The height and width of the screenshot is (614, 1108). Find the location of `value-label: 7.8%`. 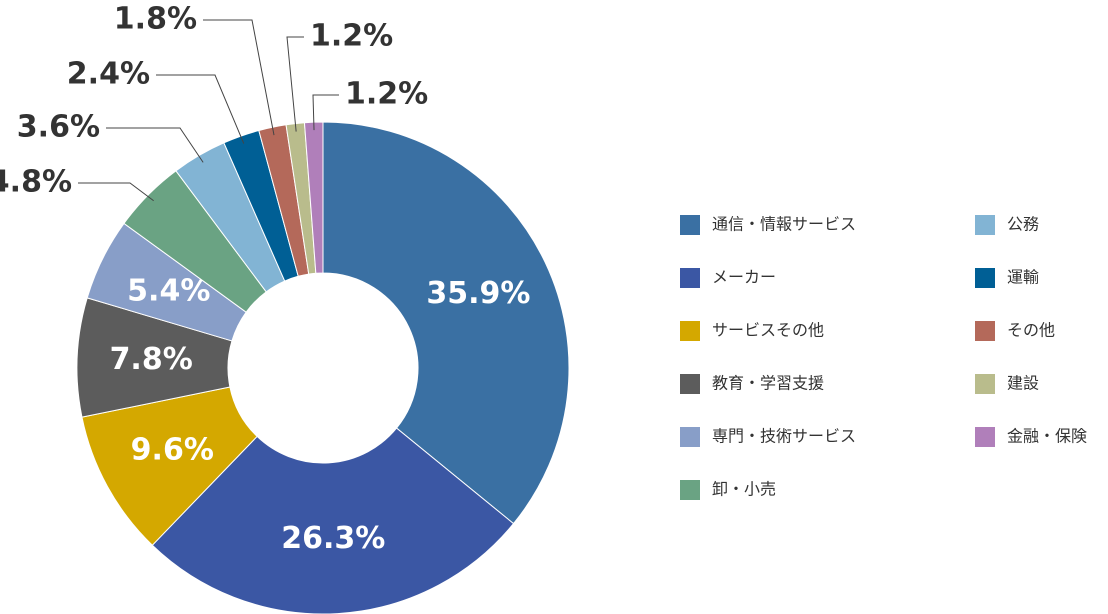

value-label: 7.8% is located at coordinates (151, 359).